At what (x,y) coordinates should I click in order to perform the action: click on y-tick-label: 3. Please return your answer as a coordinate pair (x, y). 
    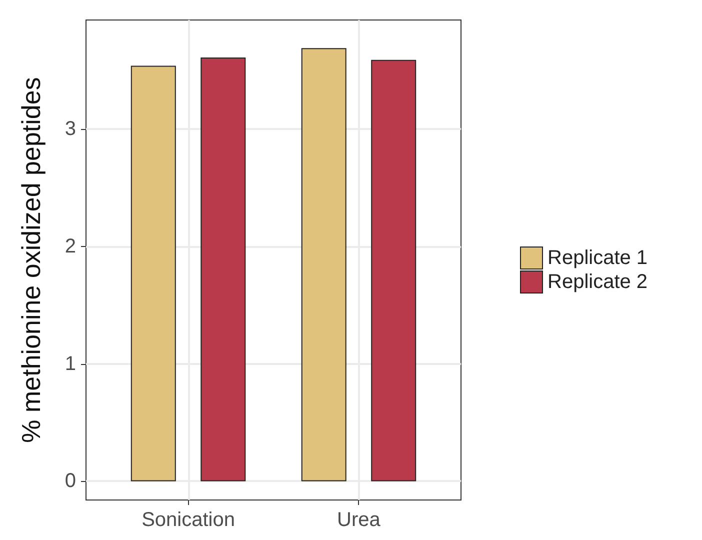
    Looking at the image, I should click on (70, 129).